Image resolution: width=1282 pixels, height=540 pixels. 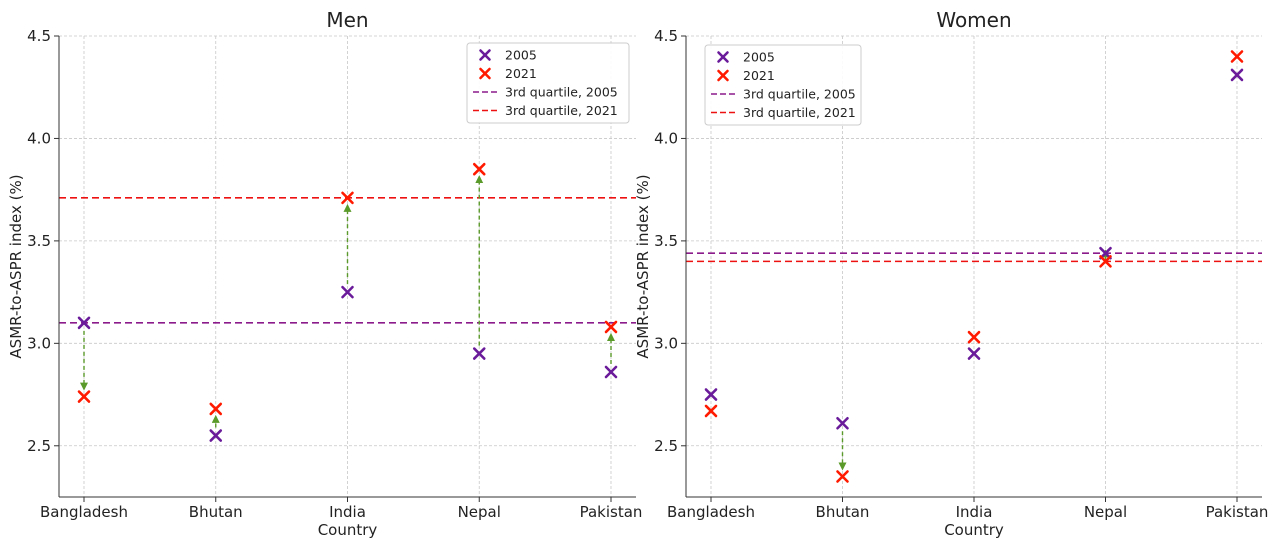 What do you see at coordinates (347, 363) in the screenshot?
I see `series-2005` at bounding box center [347, 363].